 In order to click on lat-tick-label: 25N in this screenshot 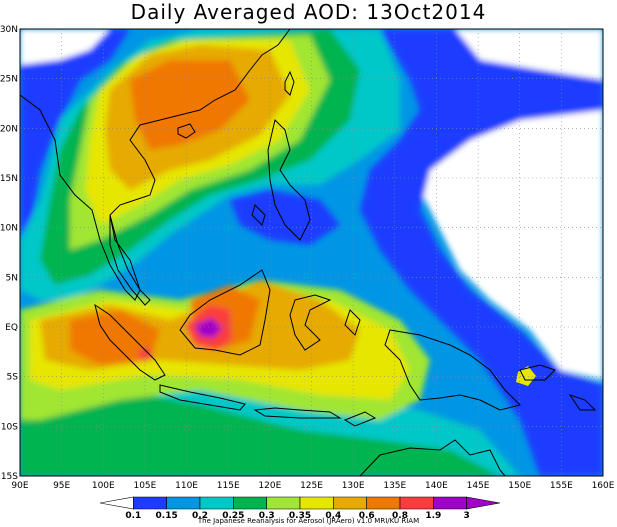, I will do `click(9, 80)`.